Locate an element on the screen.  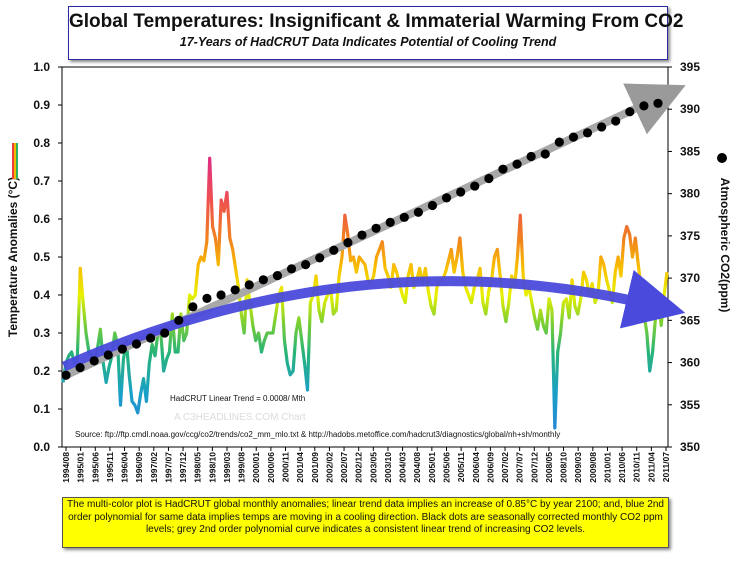
left-tick-label: 0.8 is located at coordinates (41, 143).